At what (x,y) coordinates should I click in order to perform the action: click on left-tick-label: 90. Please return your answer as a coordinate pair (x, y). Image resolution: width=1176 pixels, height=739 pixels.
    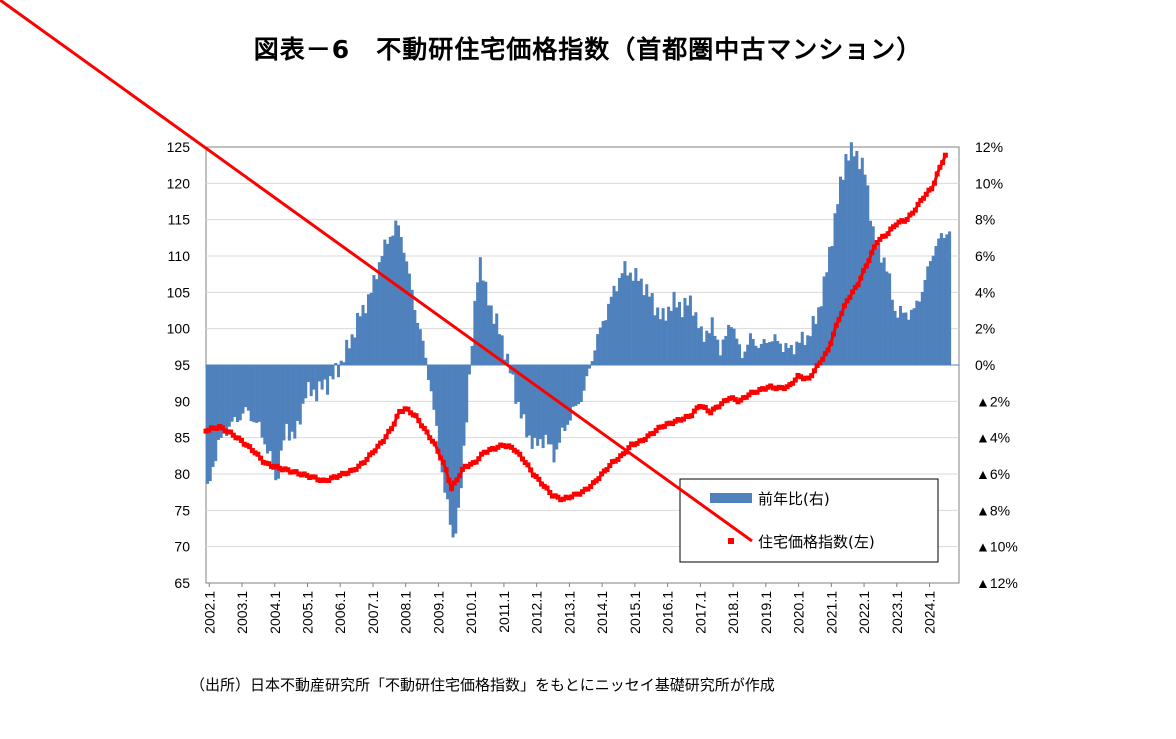
    Looking at the image, I should click on (182, 401).